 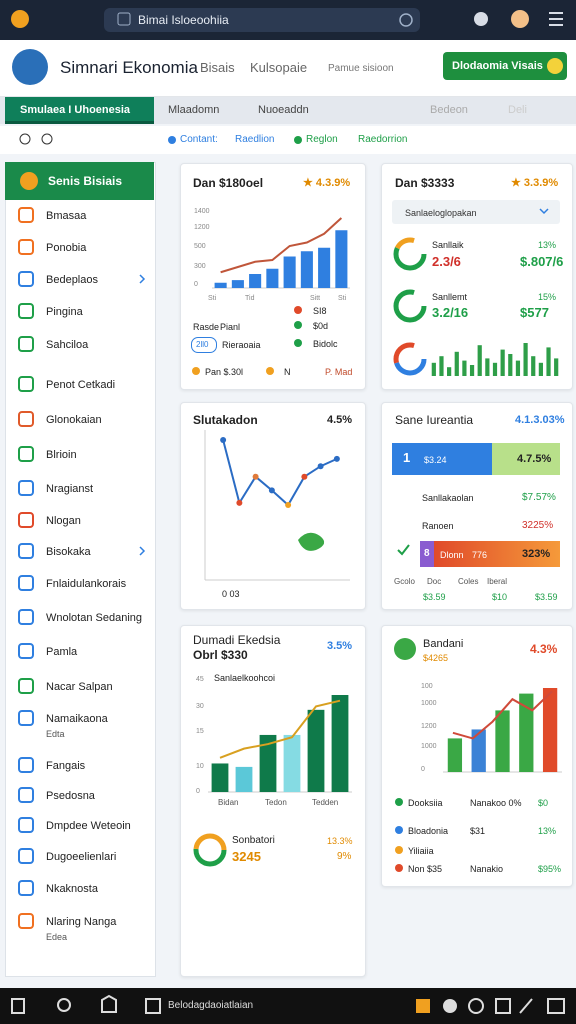 I want to click on menu-item: Nacar Salpan, so click(x=79, y=687).